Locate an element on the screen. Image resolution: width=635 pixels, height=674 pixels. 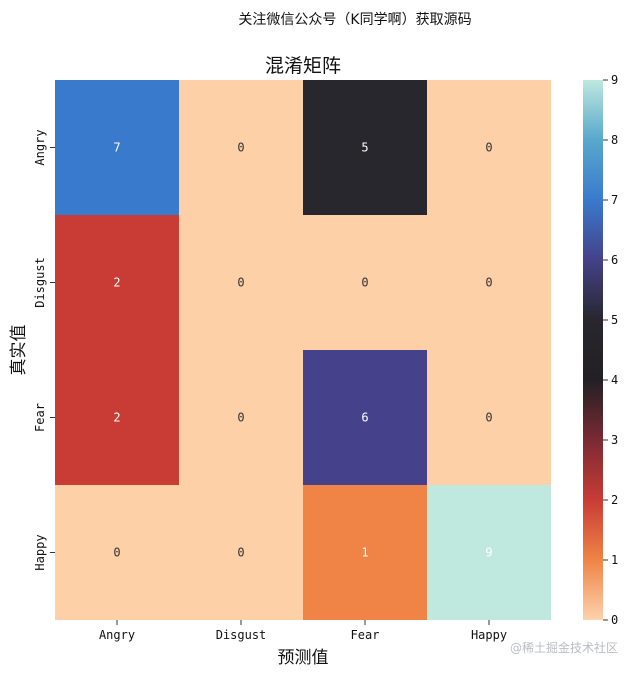
colorbar-tick-label: 3 is located at coordinates (614, 440).